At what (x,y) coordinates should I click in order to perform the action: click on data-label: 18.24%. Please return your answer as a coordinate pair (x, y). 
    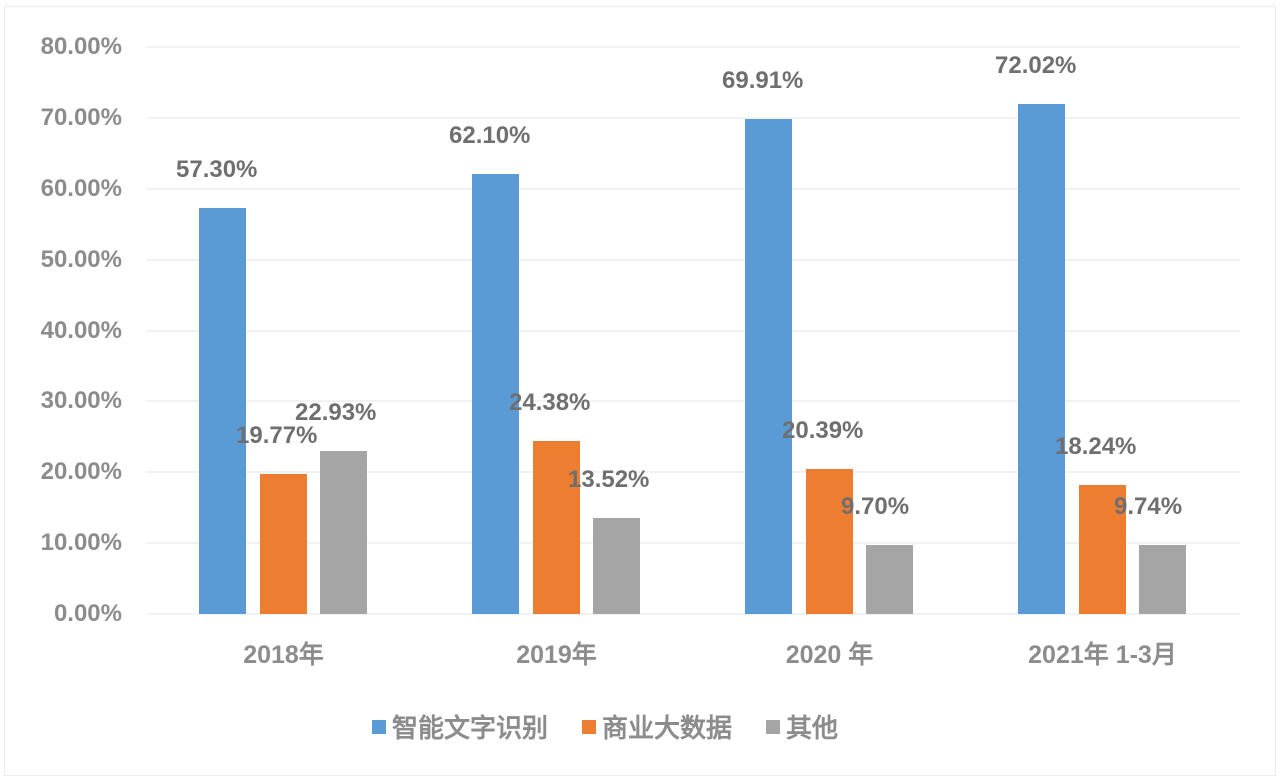
    Looking at the image, I should click on (1096, 446).